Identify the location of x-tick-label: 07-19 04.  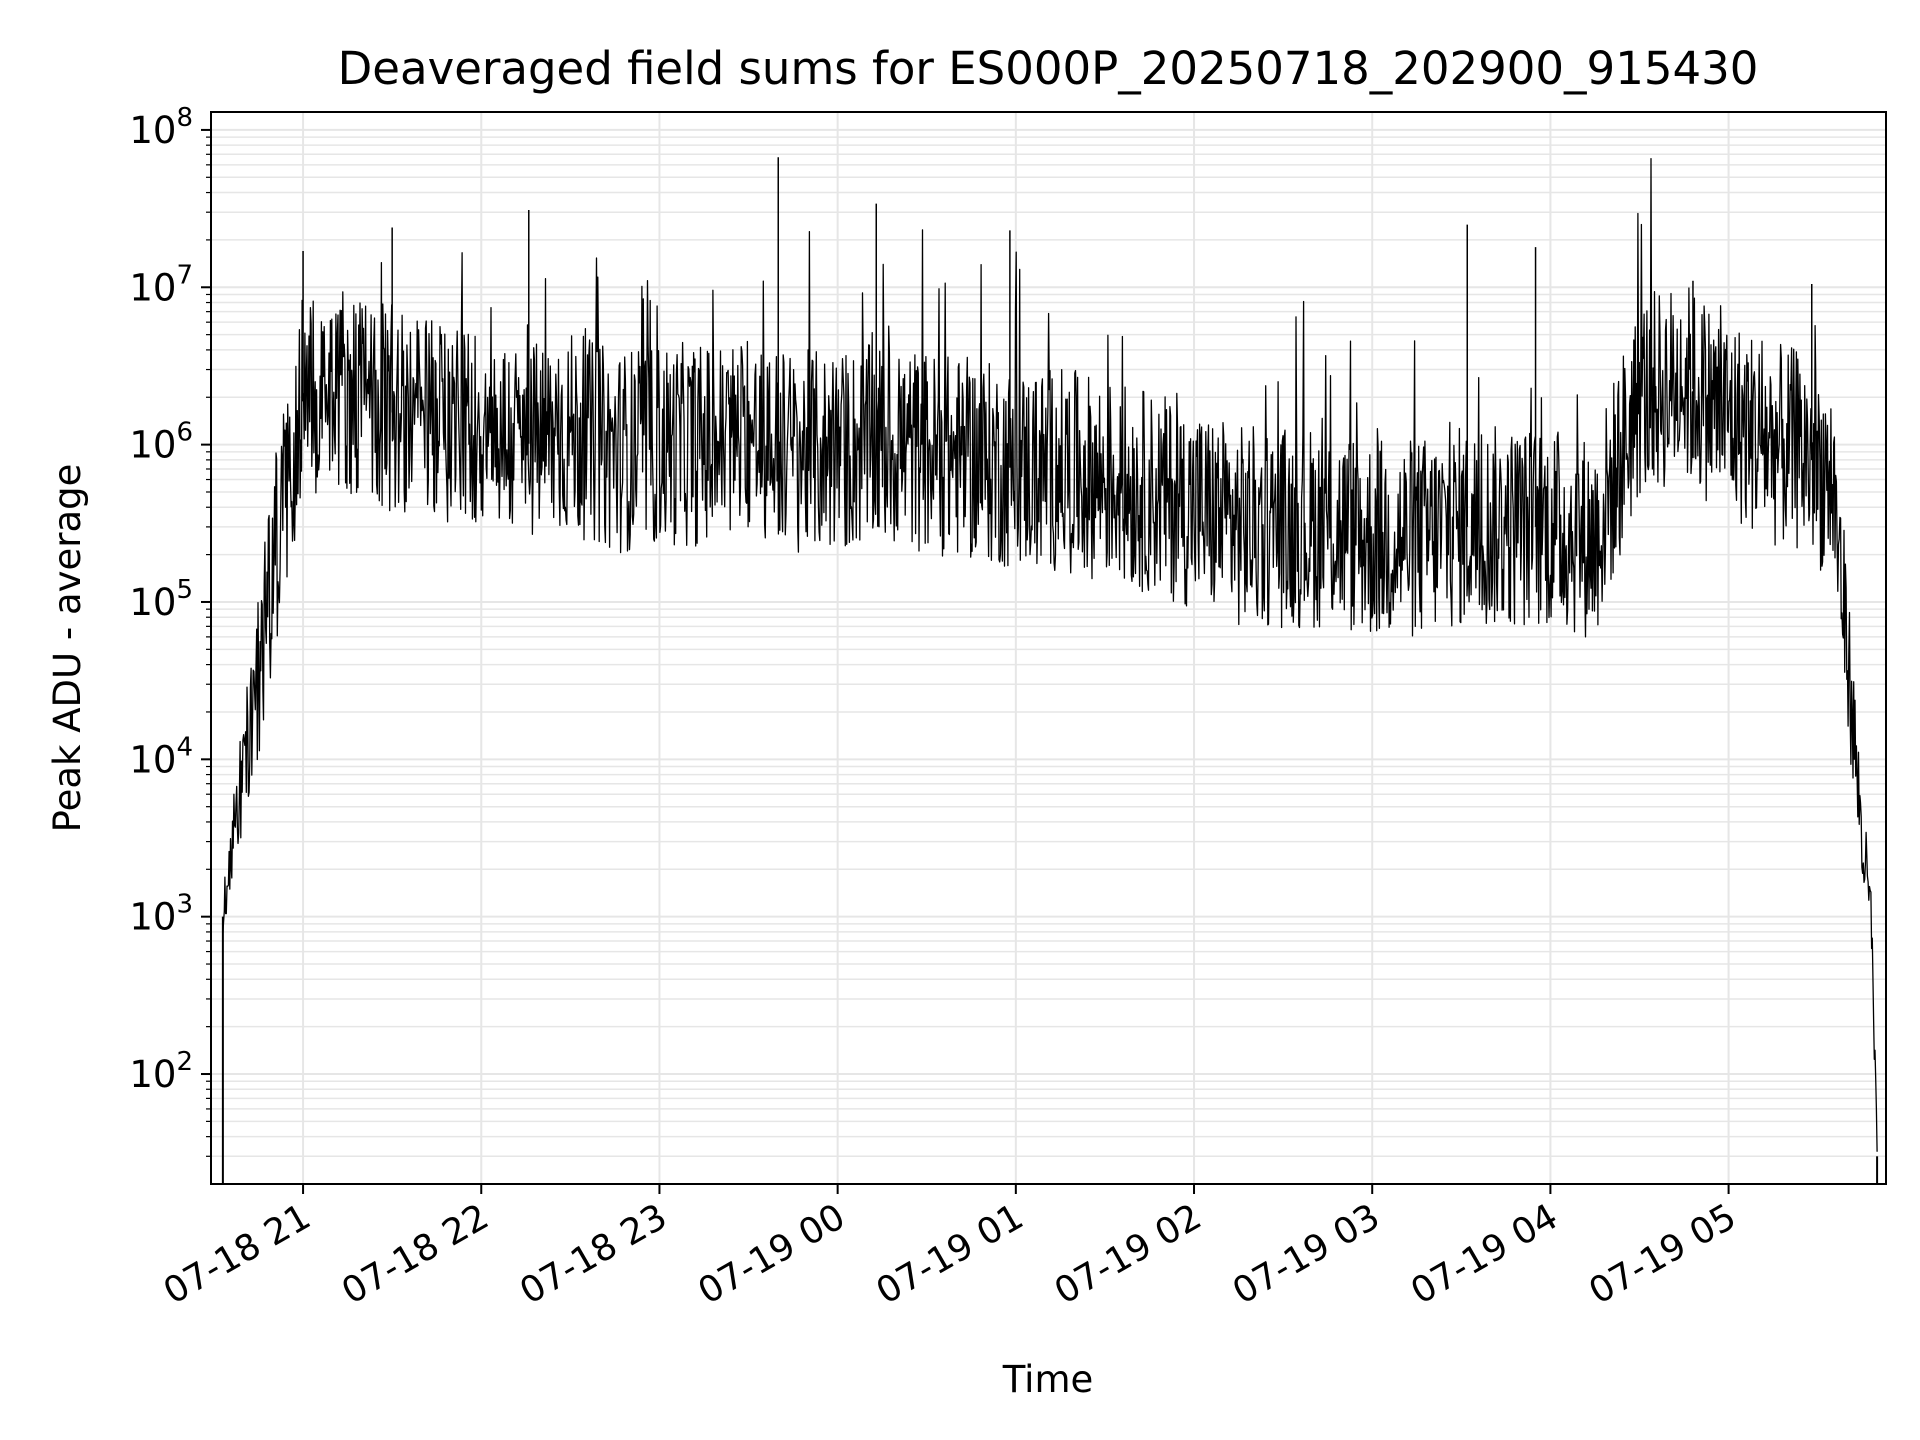
(1484, 1254).